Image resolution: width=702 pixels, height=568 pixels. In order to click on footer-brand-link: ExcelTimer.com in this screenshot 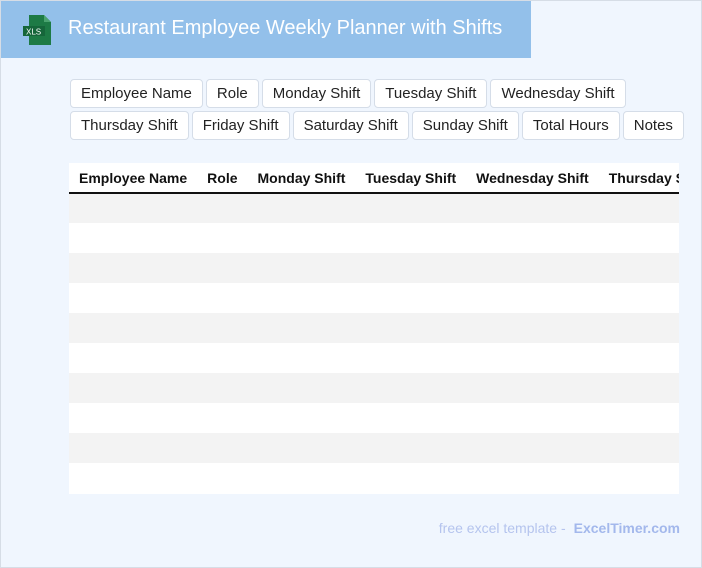, I will do `click(626, 528)`.